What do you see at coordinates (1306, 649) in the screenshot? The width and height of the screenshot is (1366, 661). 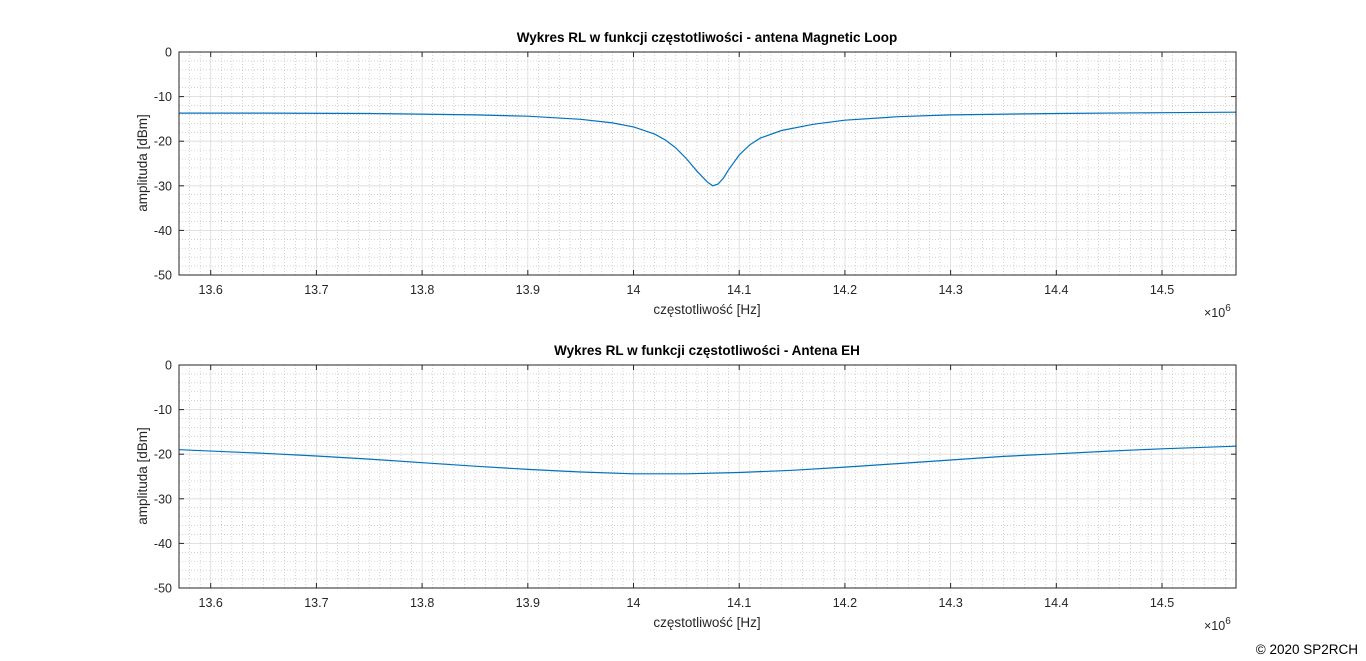 I see `copyright-notice: © 2020 SP2RCH` at bounding box center [1306, 649].